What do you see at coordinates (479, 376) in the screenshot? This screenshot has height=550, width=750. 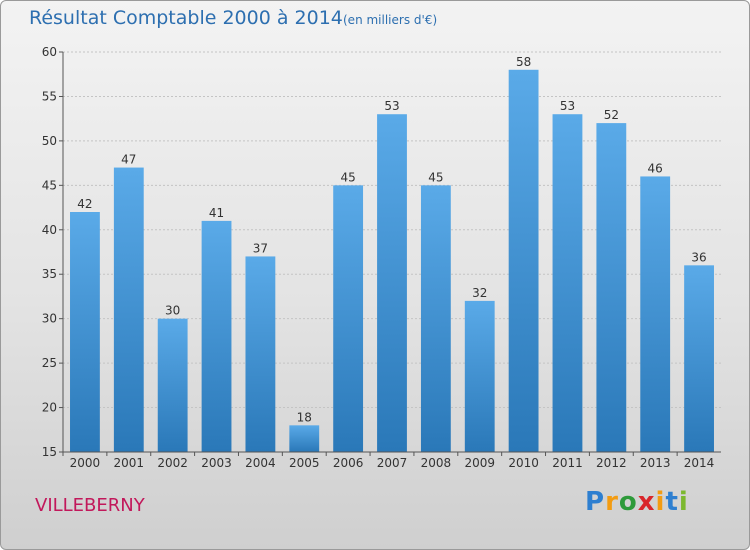 I see `bar-2009` at bounding box center [479, 376].